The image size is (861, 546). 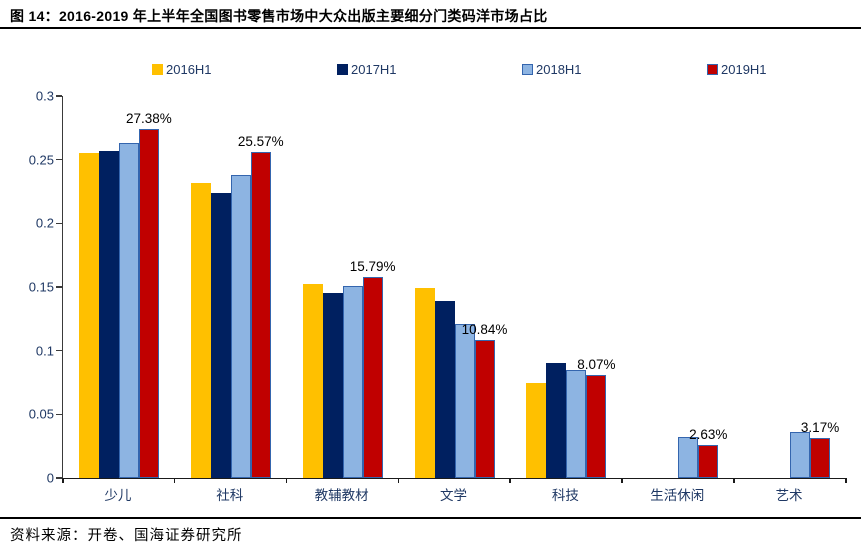 I want to click on y-axis-label: 0.05, so click(x=41, y=414).